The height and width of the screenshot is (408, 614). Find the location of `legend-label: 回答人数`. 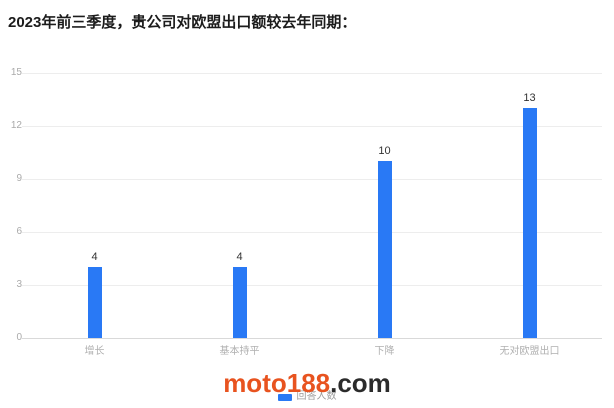

legend-label: 回答人数 is located at coordinates (316, 396).